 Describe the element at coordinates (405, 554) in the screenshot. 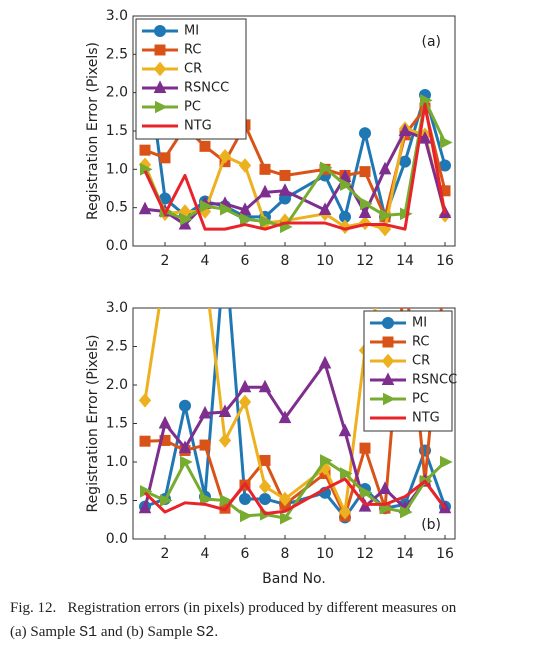

I see `x-tick-label: 14` at that location.